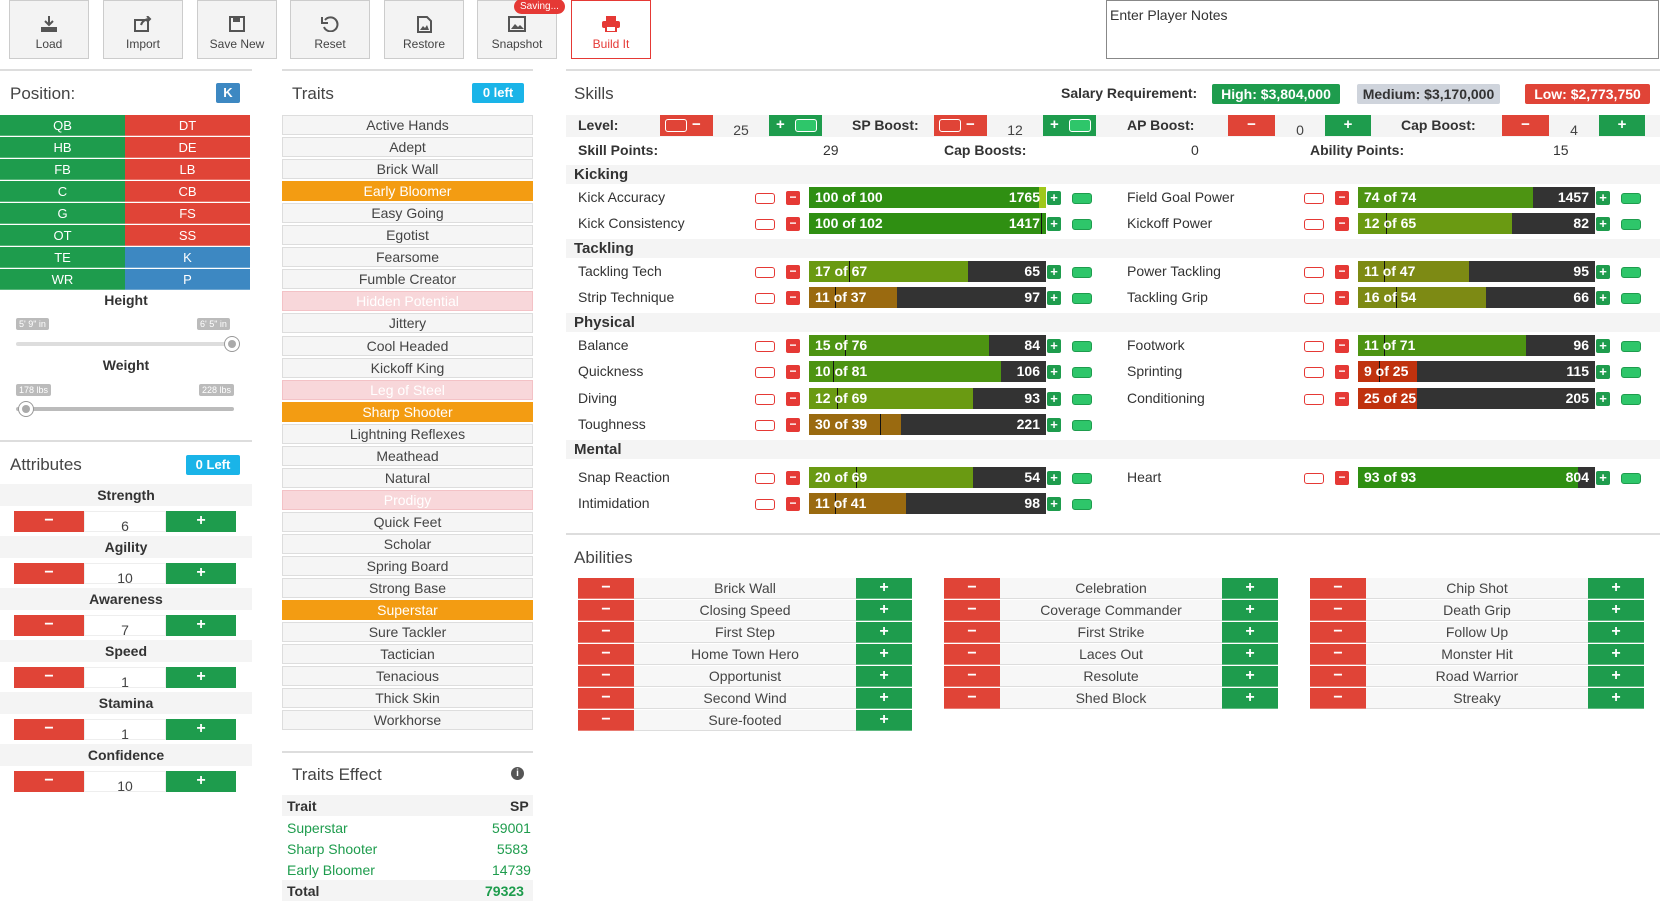 The width and height of the screenshot is (1660, 921). I want to click on skill-intimidation-increase-button: +, so click(1054, 504).